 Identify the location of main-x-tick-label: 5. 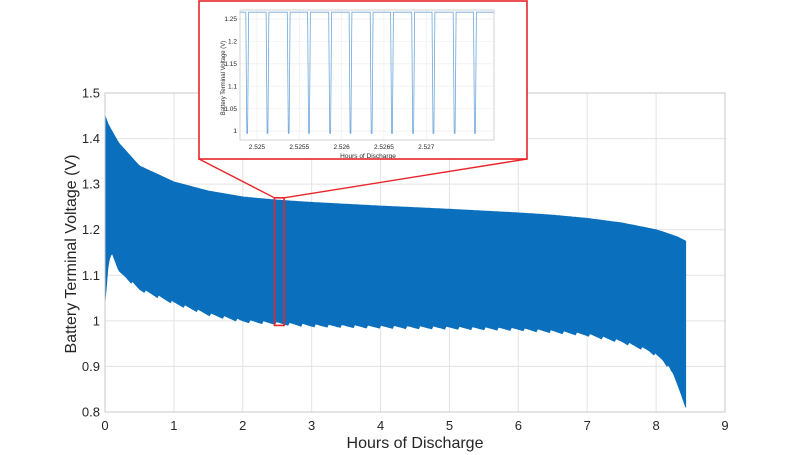
(449, 425).